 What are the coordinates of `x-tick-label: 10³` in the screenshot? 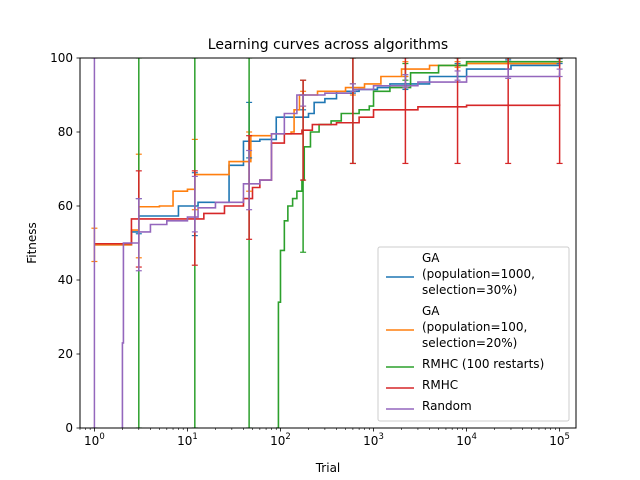 It's located at (373, 440).